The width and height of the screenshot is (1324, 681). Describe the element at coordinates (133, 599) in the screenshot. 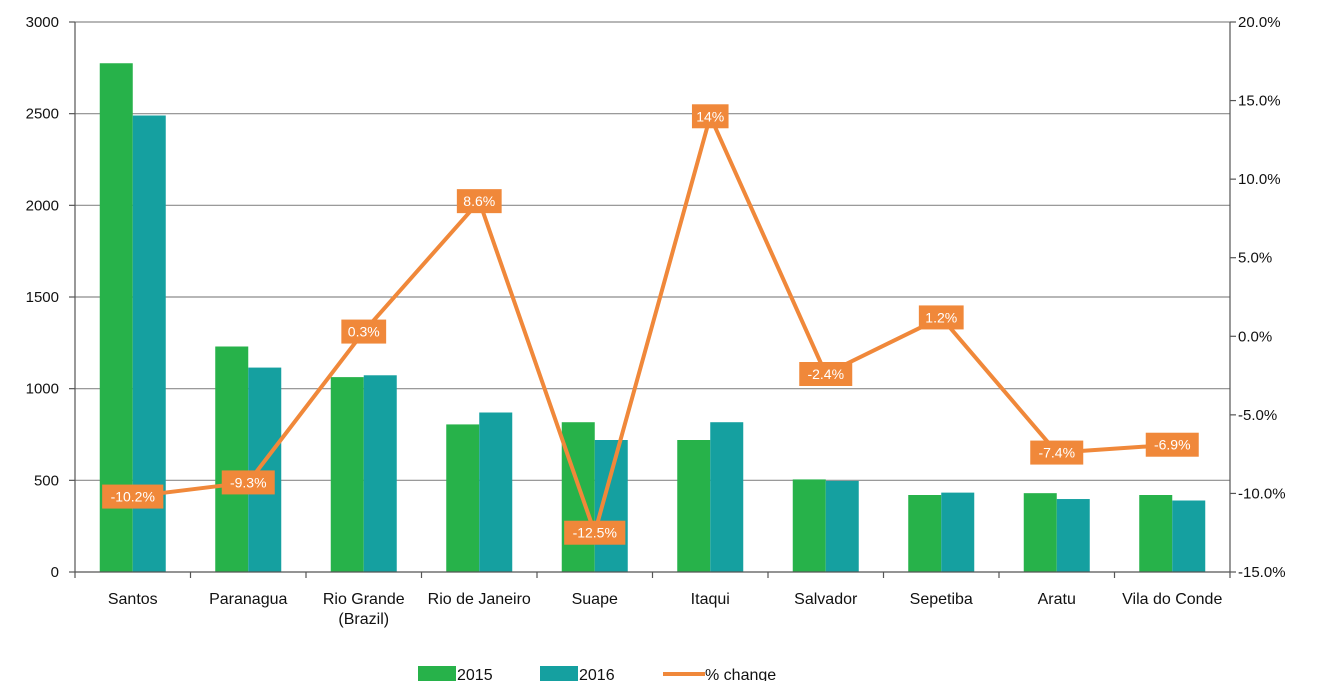

I see `category-label: Santos` at that location.